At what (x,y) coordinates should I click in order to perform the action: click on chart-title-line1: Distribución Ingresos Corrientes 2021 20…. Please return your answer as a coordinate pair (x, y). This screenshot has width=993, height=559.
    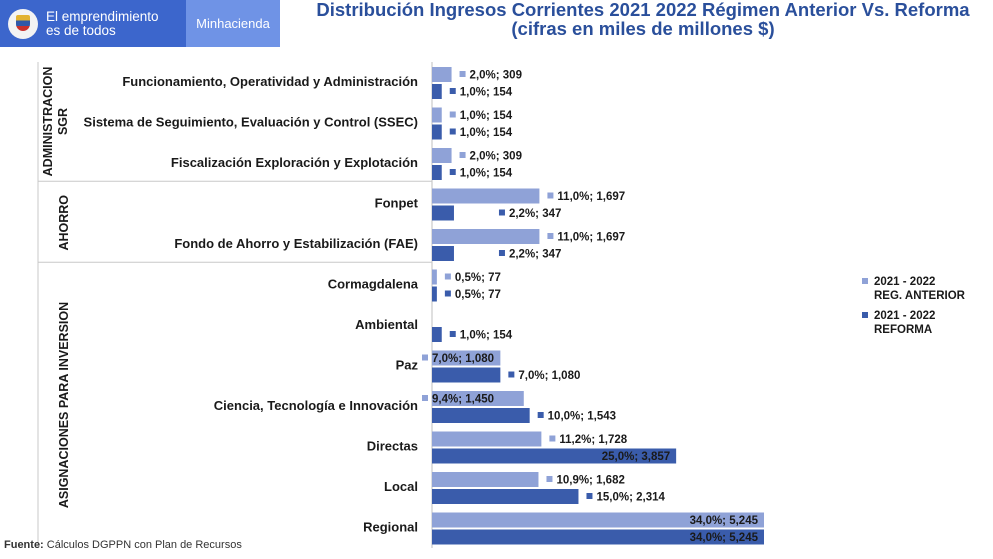
    Looking at the image, I should click on (643, 10).